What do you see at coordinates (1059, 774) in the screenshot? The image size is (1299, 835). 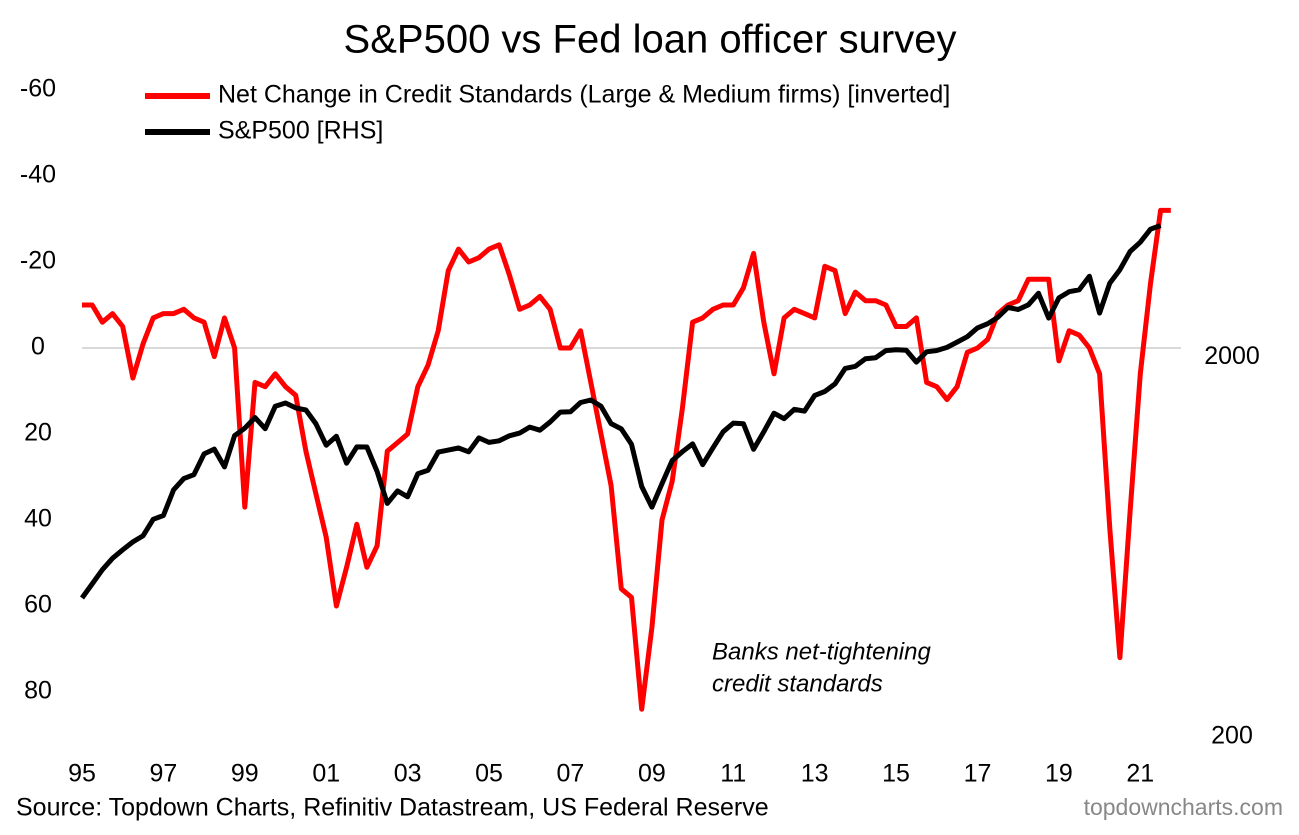 I see `x-tick-label: 19` at bounding box center [1059, 774].